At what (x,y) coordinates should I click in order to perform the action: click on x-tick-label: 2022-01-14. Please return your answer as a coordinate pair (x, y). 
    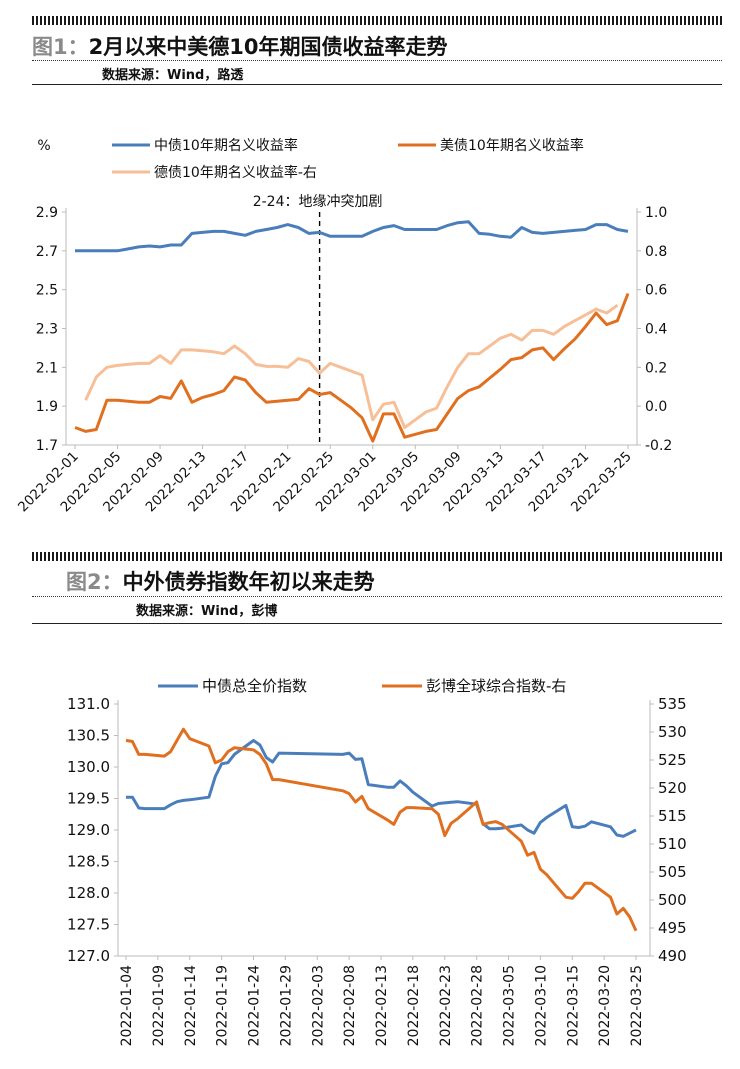
    Looking at the image, I should click on (191, 1005).